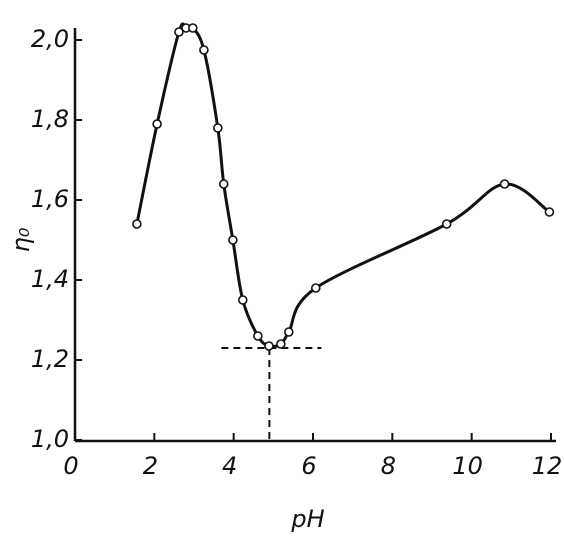  Describe the element at coordinates (150, 466) in the screenshot. I see `x-tick-label: 2` at that location.